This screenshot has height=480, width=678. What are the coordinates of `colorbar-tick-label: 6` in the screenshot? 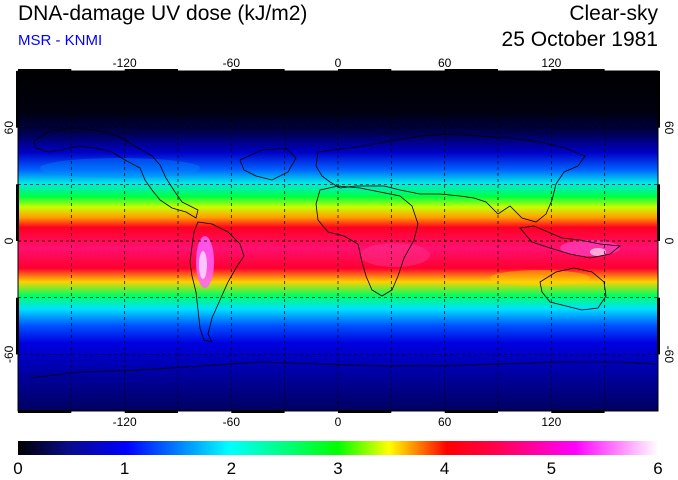 It's located at (657, 468).